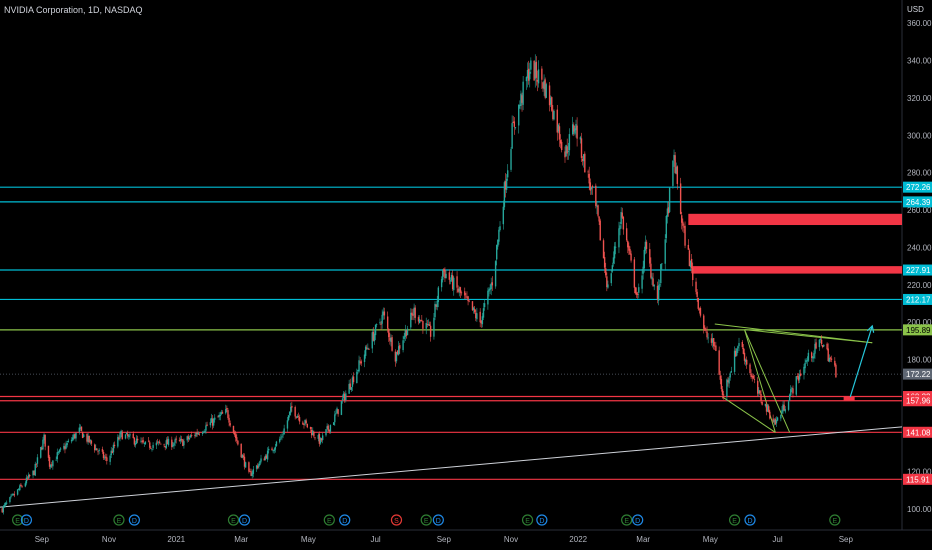 The height and width of the screenshot is (550, 932). Describe the element at coordinates (919, 509) in the screenshot. I see `y-tick-label: 100.00` at that location.